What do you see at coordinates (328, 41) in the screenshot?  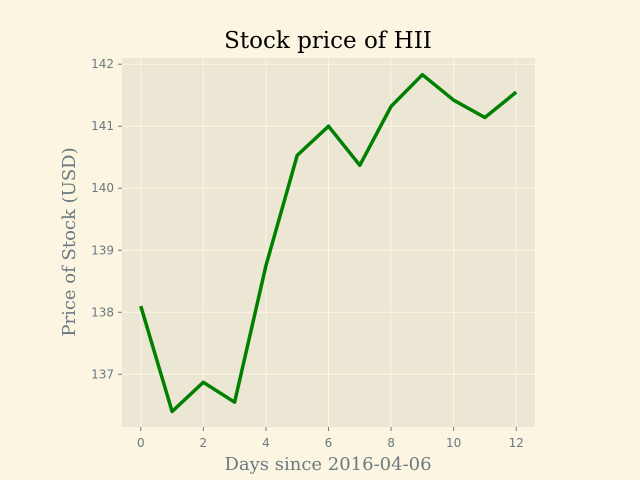 I see `chart-title: Stock price of HII` at bounding box center [328, 41].